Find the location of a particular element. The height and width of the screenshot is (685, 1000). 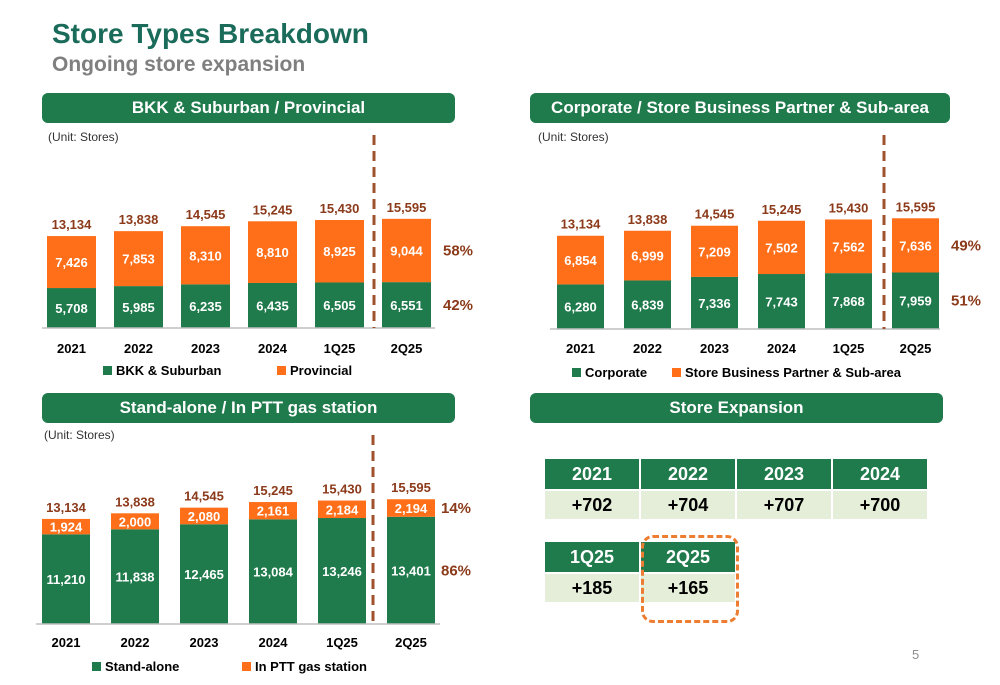

chart1-category-2Q25: 2Q25 is located at coordinates (407, 348).